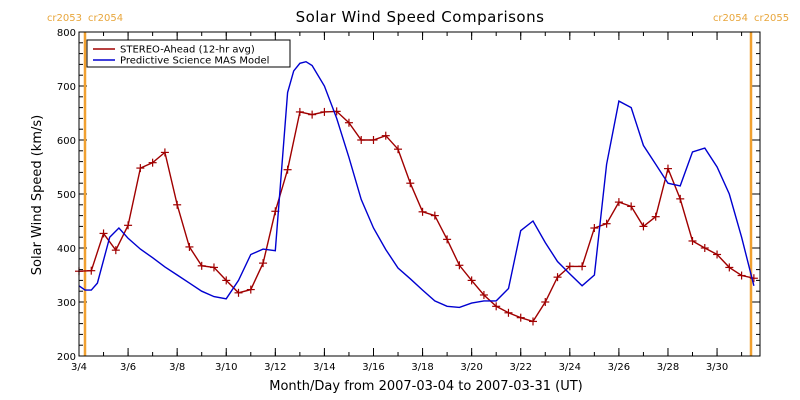  I want to click on y-tick-label: 200, so click(66, 357).